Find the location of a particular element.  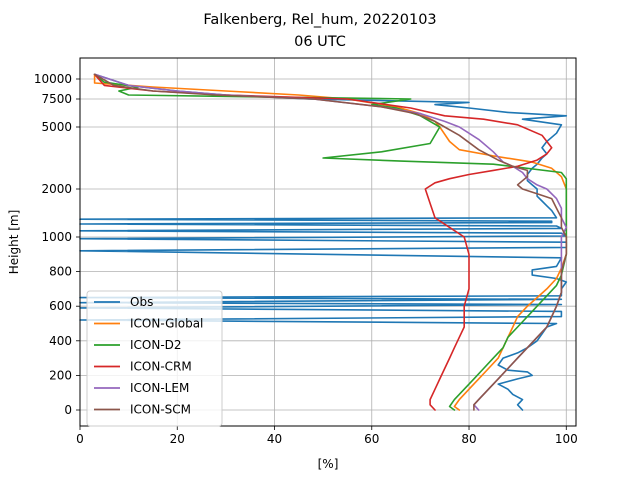

chart-title: Falkenberg, Rel_hum, 20220103 is located at coordinates (319, 20).